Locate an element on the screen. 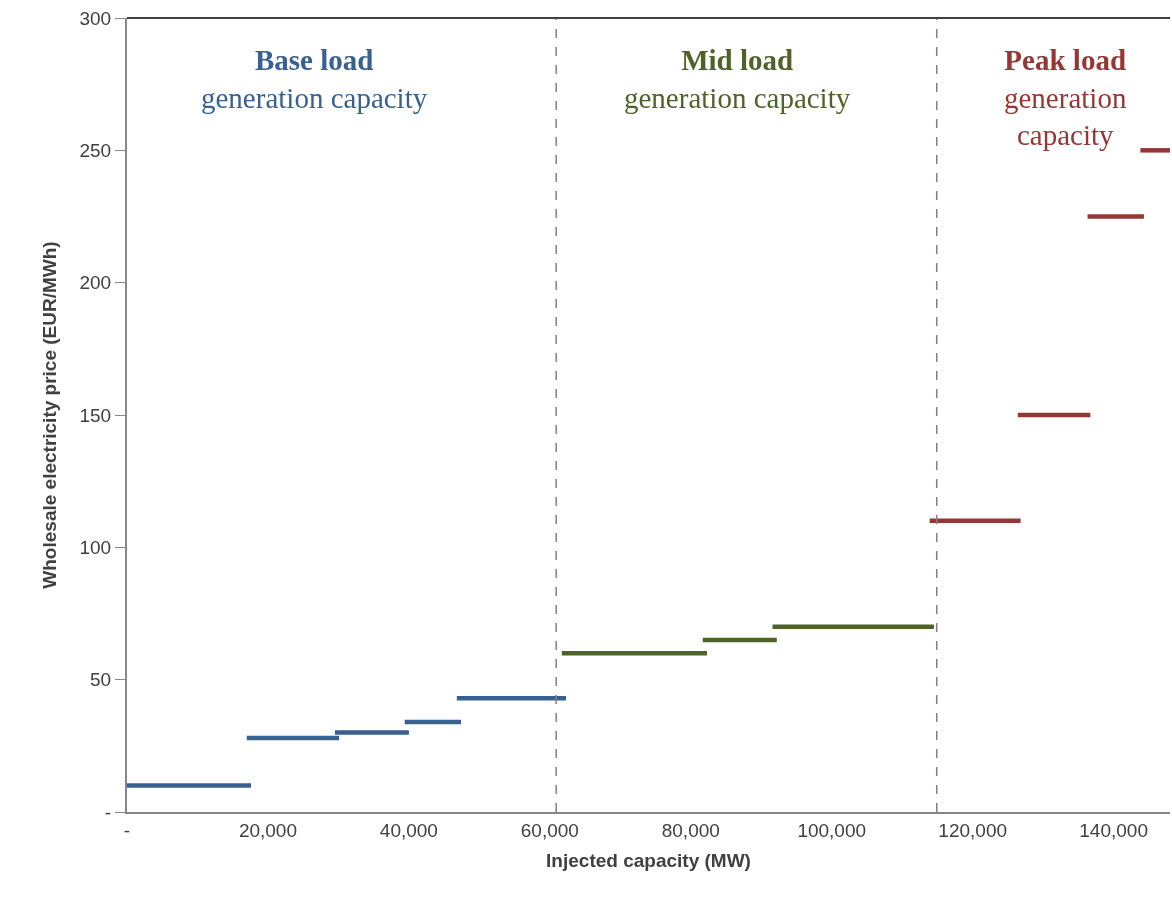  x-tick-label: 40,000 is located at coordinates (408, 830).